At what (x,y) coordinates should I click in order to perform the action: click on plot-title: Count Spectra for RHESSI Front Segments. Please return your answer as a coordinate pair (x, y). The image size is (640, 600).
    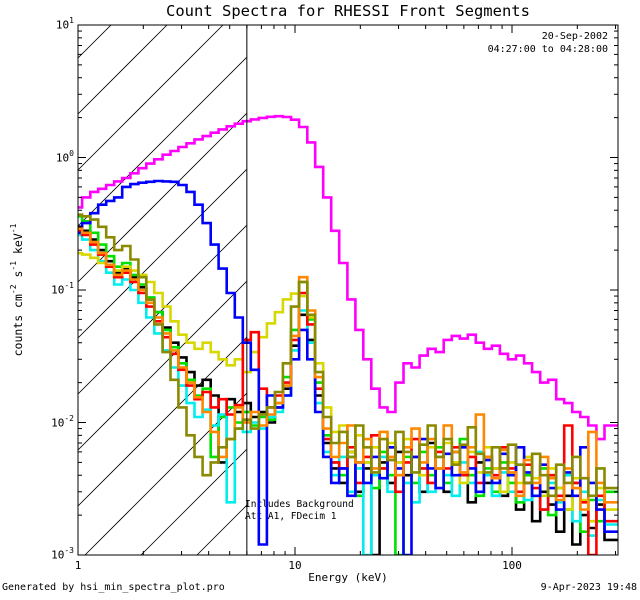
    Looking at the image, I should click on (348, 11).